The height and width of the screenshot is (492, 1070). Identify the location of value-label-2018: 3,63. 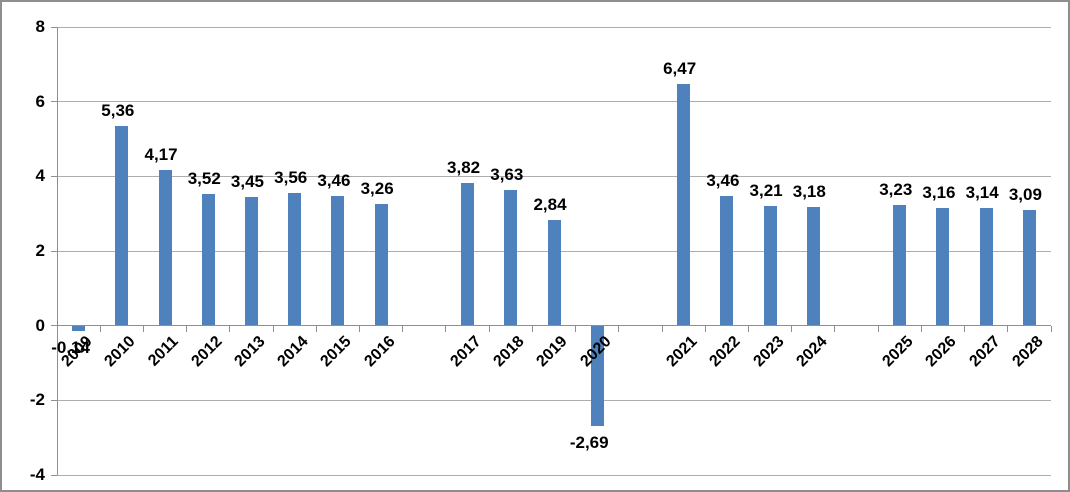
(507, 175).